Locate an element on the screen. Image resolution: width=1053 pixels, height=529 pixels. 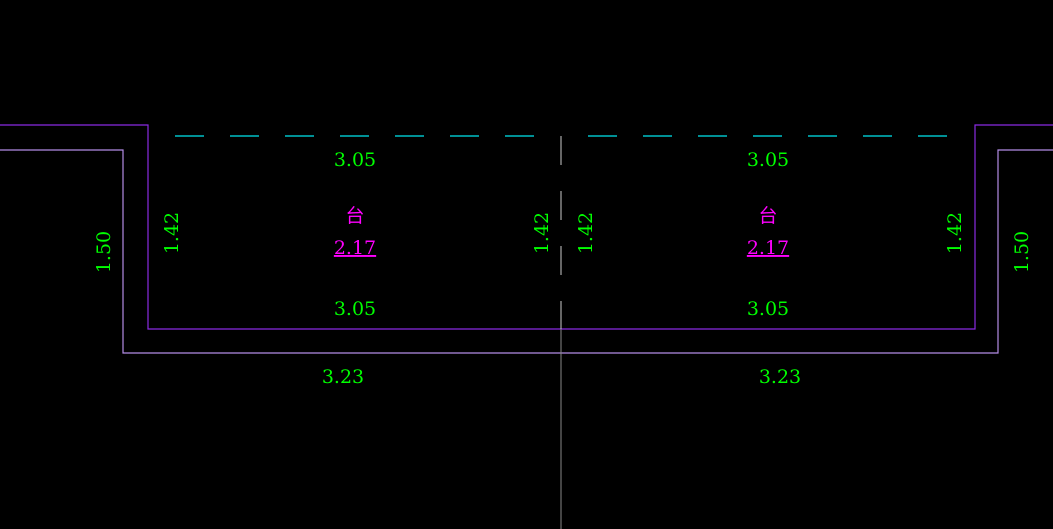
room1-name: 台 is located at coordinates (354, 216).